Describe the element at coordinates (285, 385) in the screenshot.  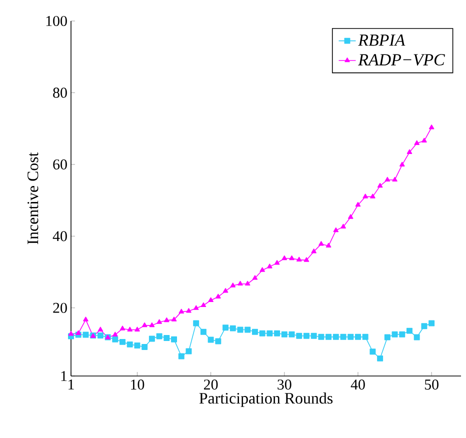
I see `x-tick-label: 30` at that location.